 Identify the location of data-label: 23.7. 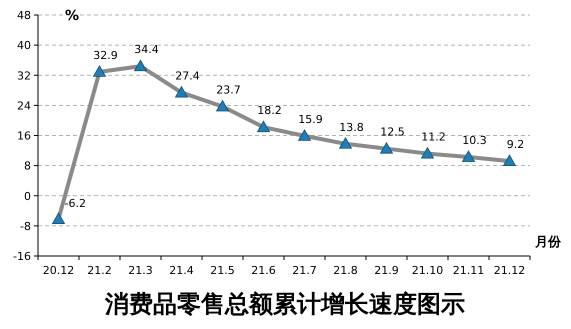
(228, 90).